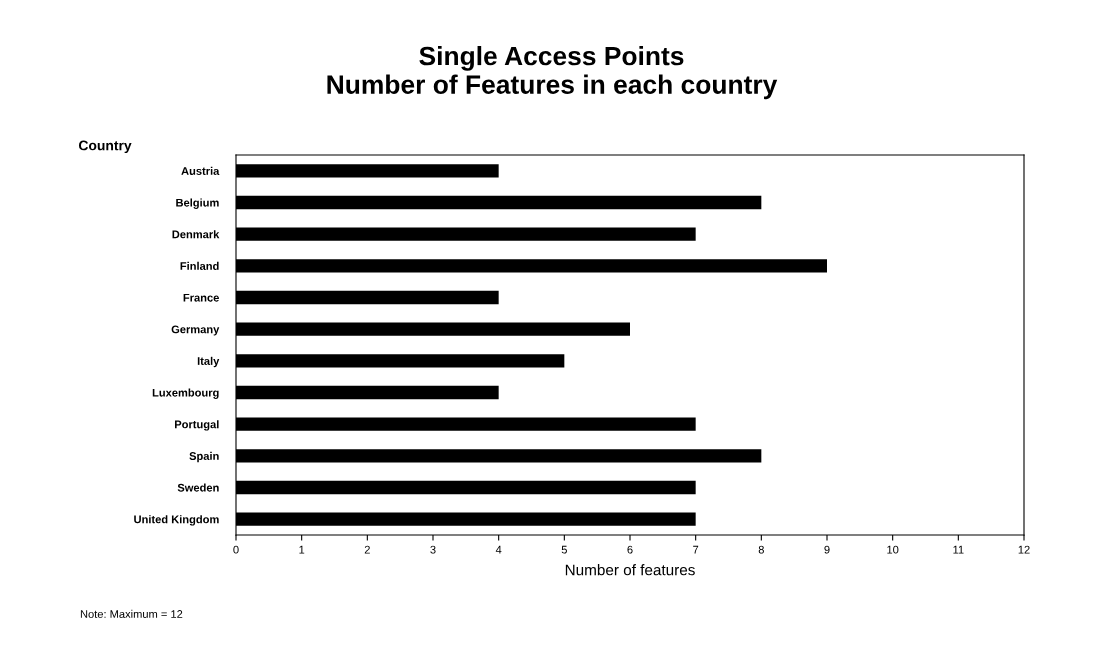  Describe the element at coordinates (197, 425) in the screenshot. I see `y-tick-label: Portugal` at that location.